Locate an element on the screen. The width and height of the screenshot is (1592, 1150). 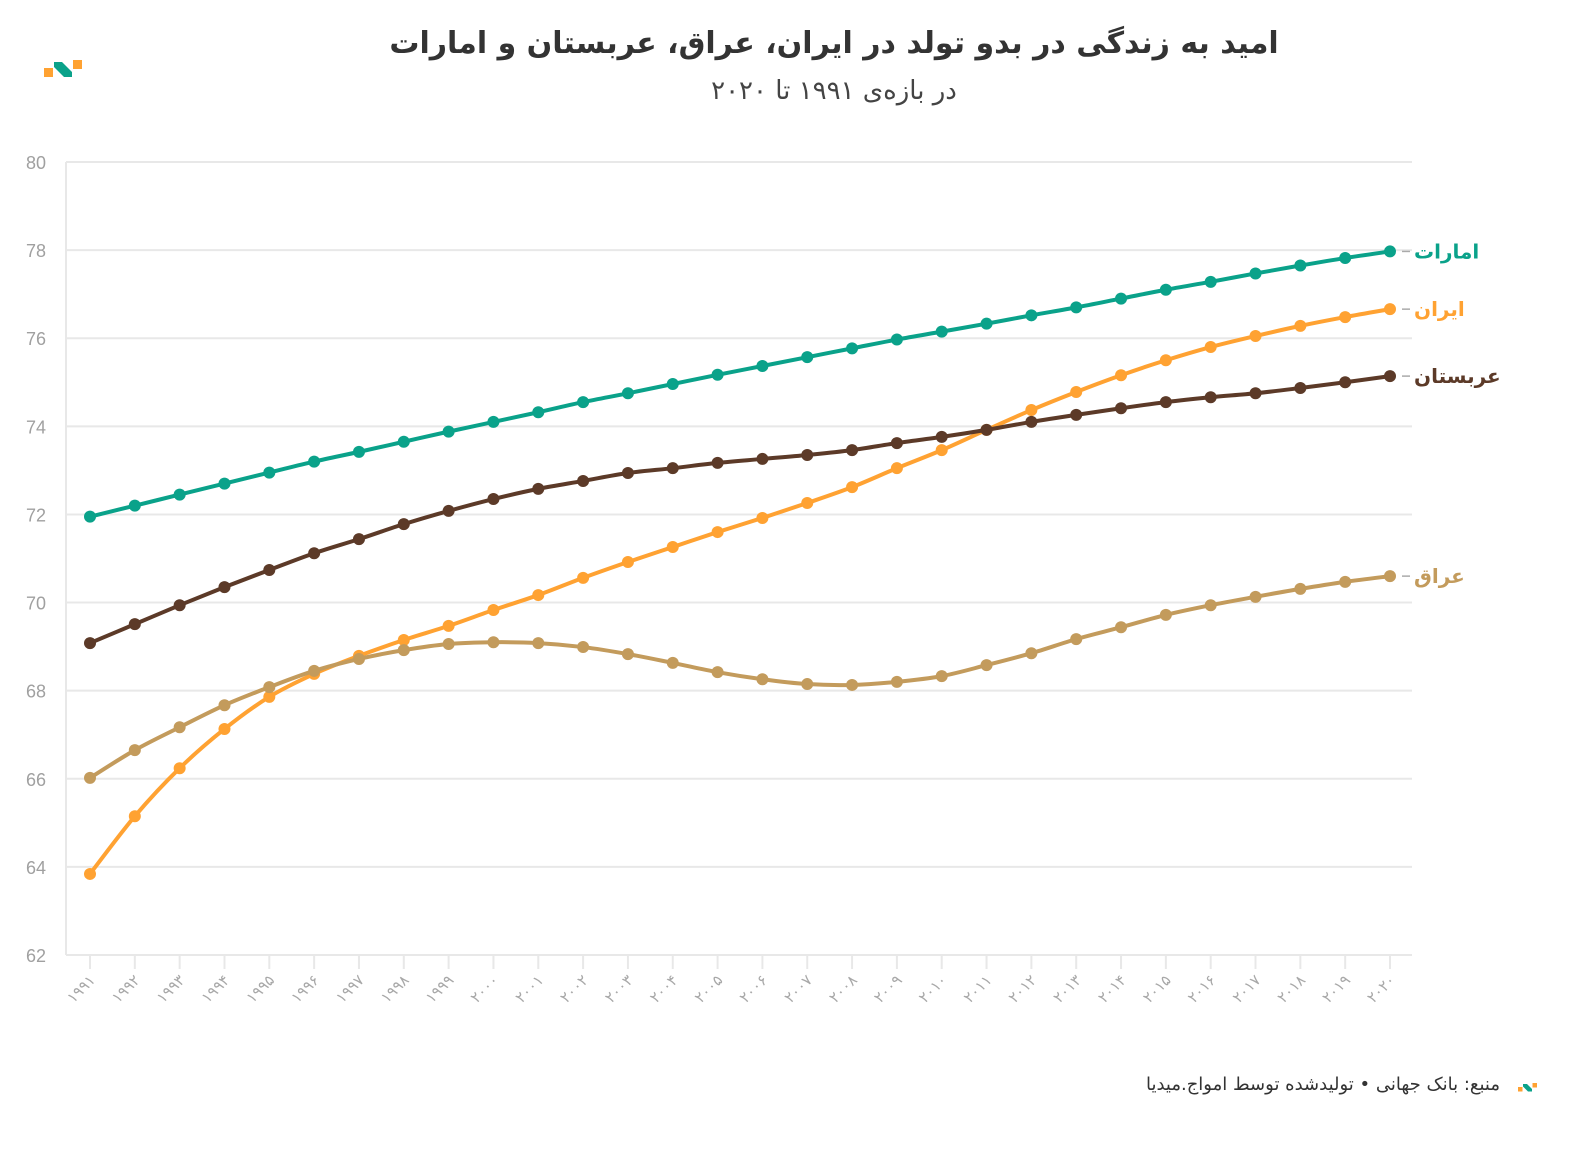
x-tick-label: ۲۰۱۱ is located at coordinates (978, 989).